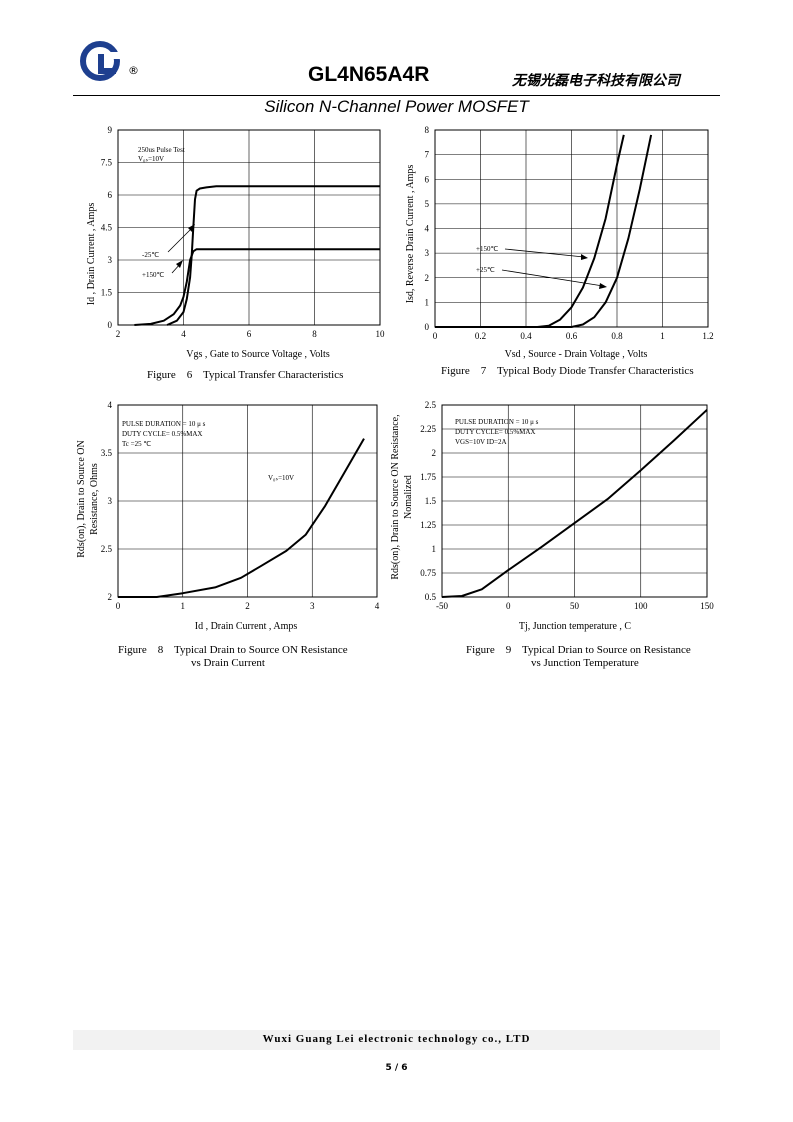  Describe the element at coordinates (281, 478) in the screenshot. I see `fig8-label-vgs: V₀ₛ=10V` at that location.